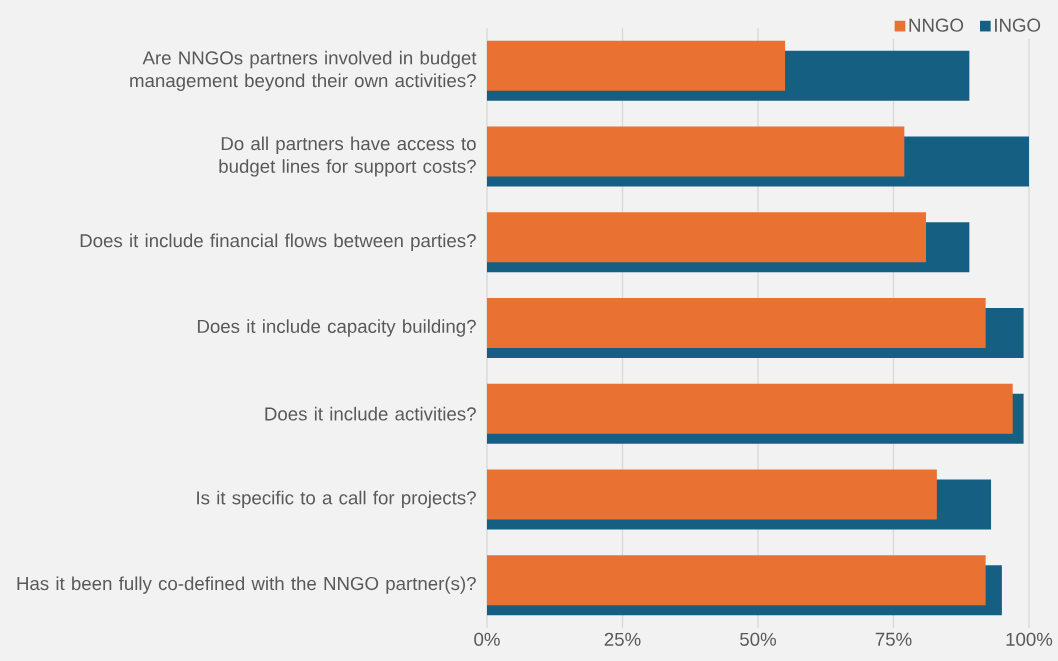 The image size is (1058, 661). I want to click on y-tick-label: Does it include activities?, so click(370, 413).